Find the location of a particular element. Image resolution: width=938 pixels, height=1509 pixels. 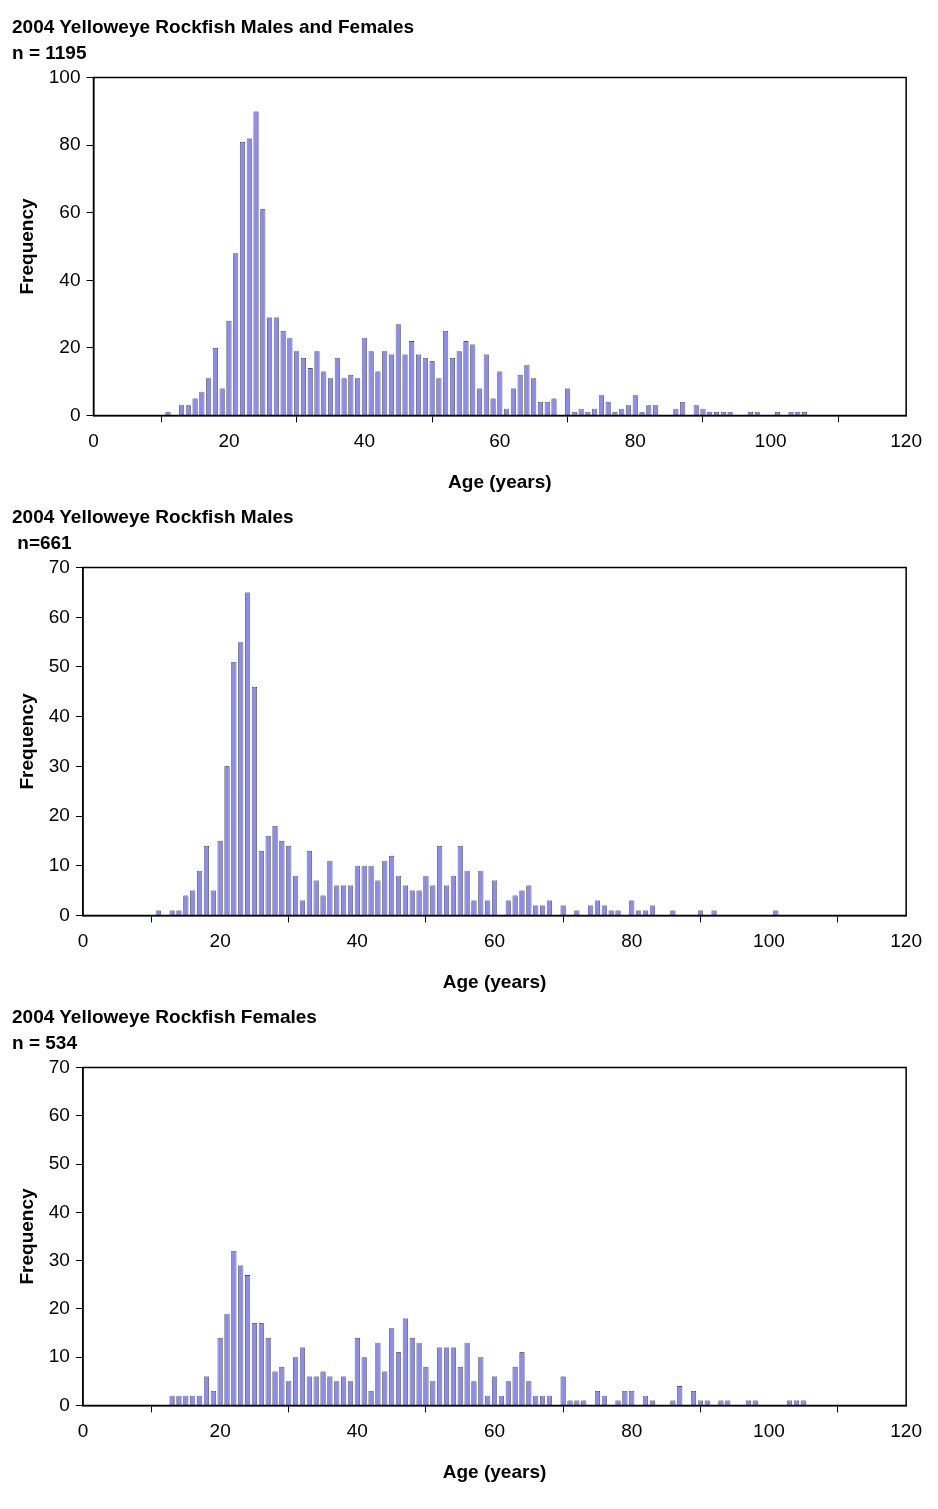

y-tick-label: 80 is located at coordinates (70, 144).